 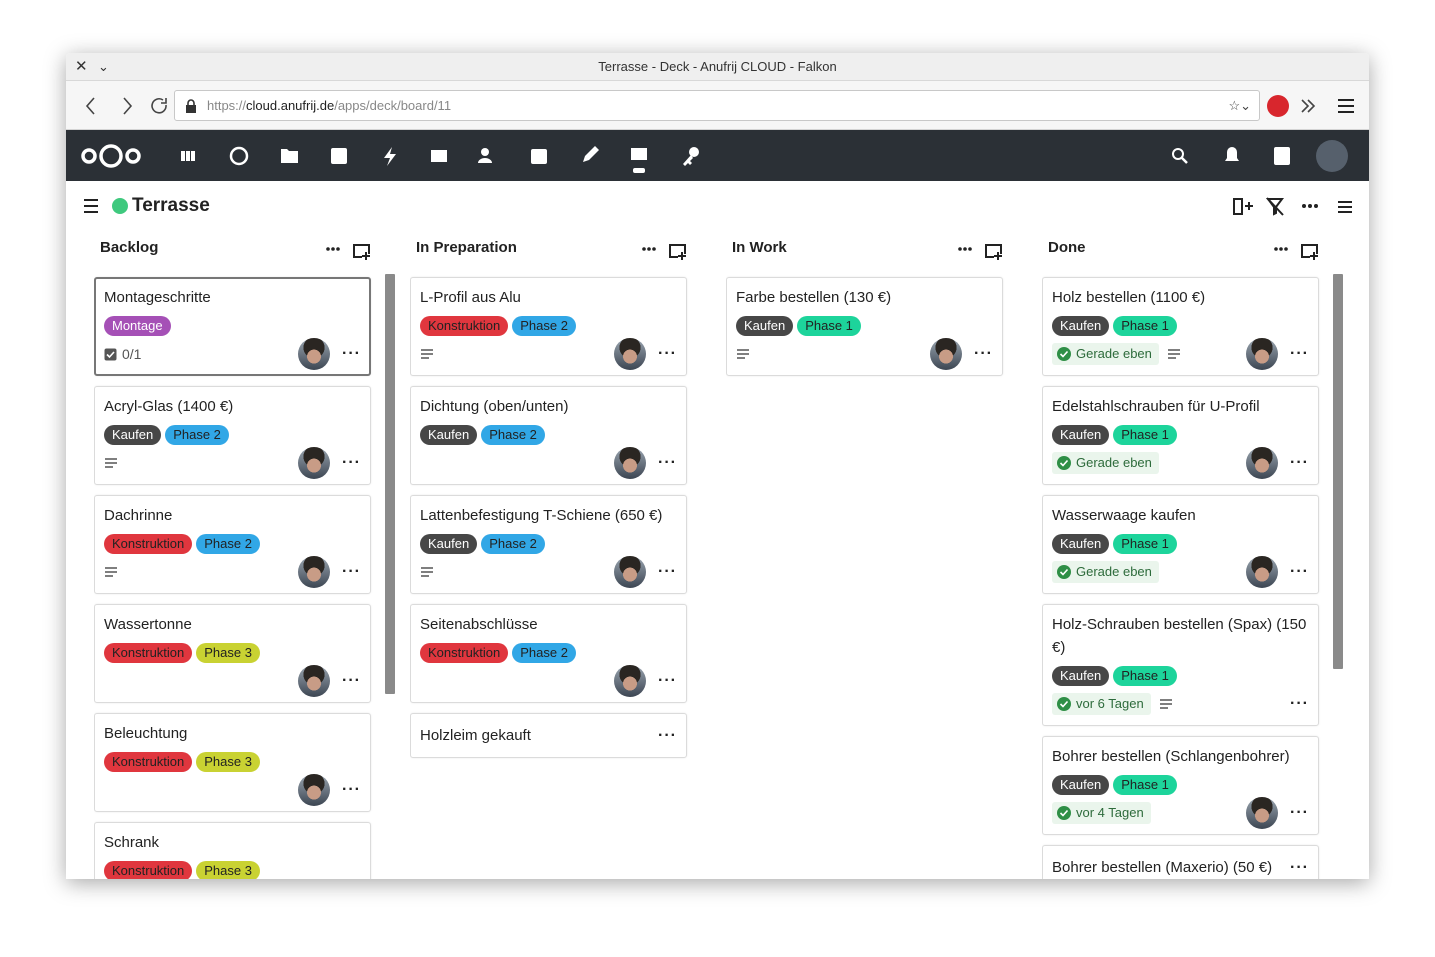 I want to click on card: Farbe bestellen (130 €) Kaufen Phase 1 ···, so click(x=864, y=326).